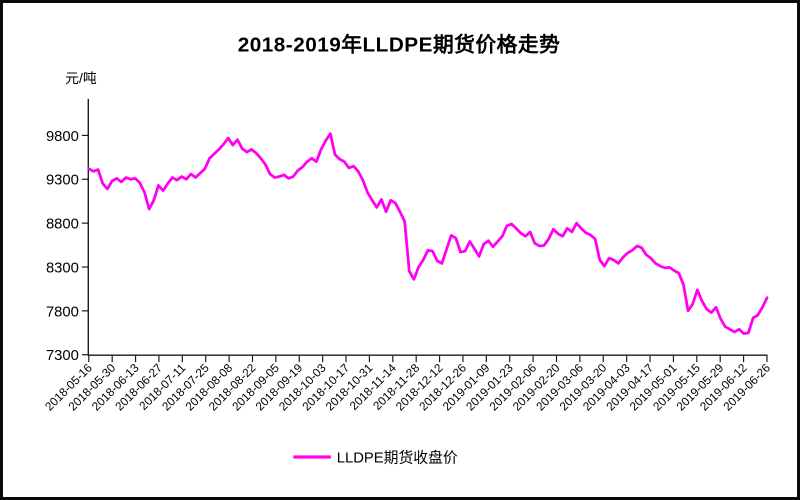 Image resolution: width=800 pixels, height=500 pixels. I want to click on y-tick-label: 8800, so click(62, 225).